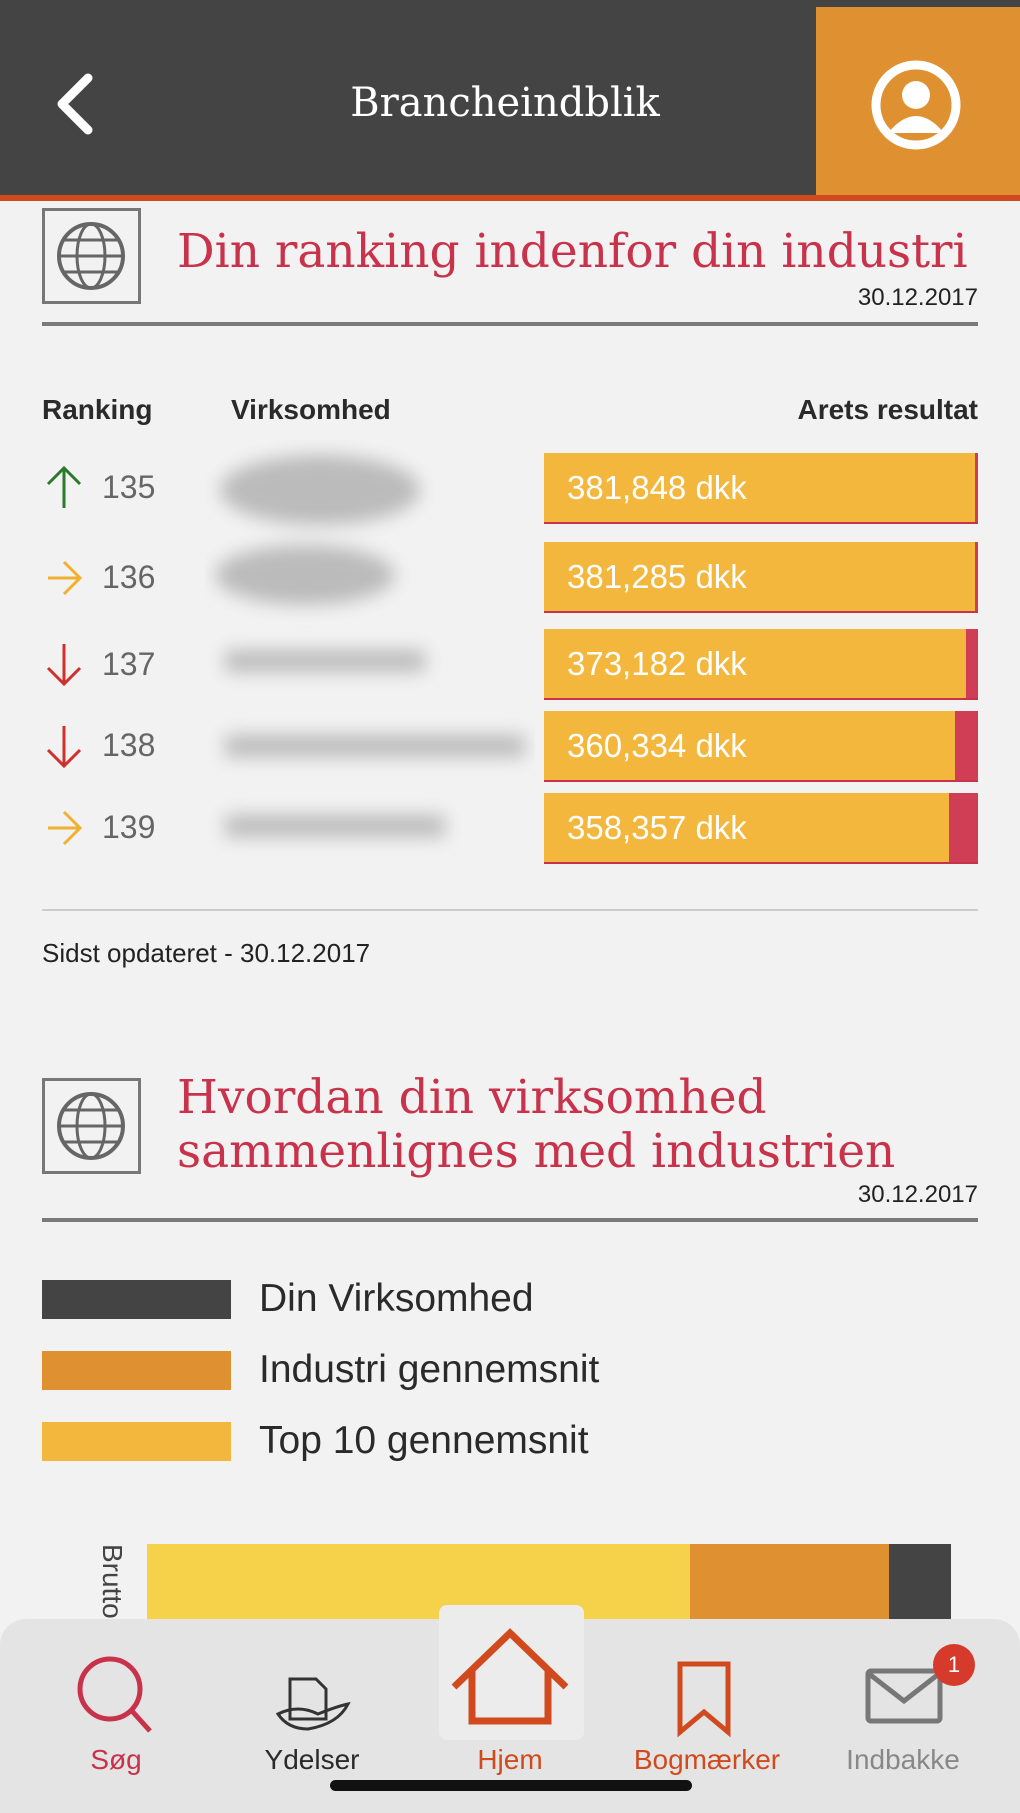  Describe the element at coordinates (112, 1581) in the screenshot. I see `chart-label: Brutto` at that location.